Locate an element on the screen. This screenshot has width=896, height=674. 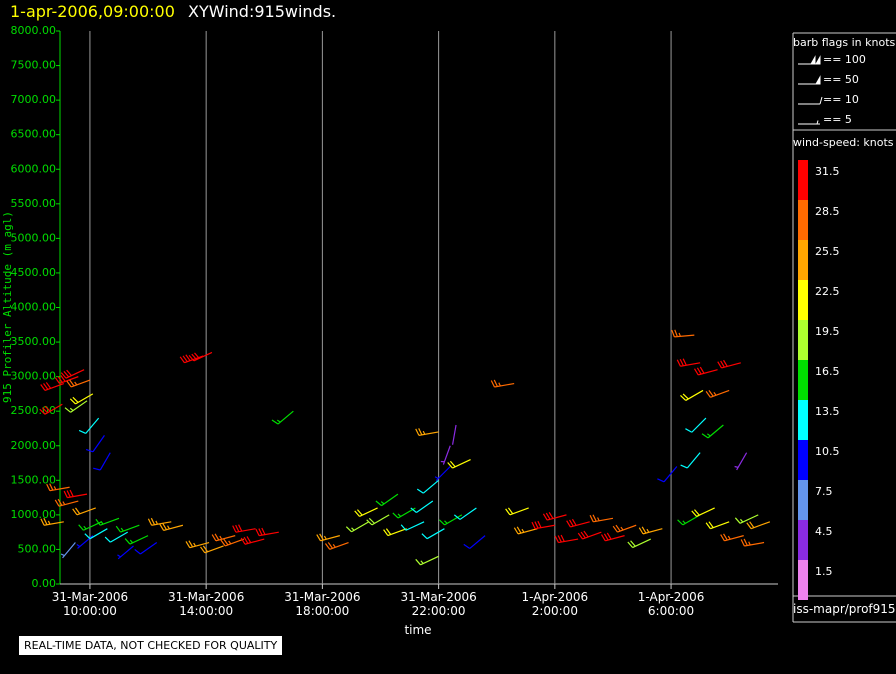
colorbar-title: wind-speed: knots is located at coordinates (843, 142).